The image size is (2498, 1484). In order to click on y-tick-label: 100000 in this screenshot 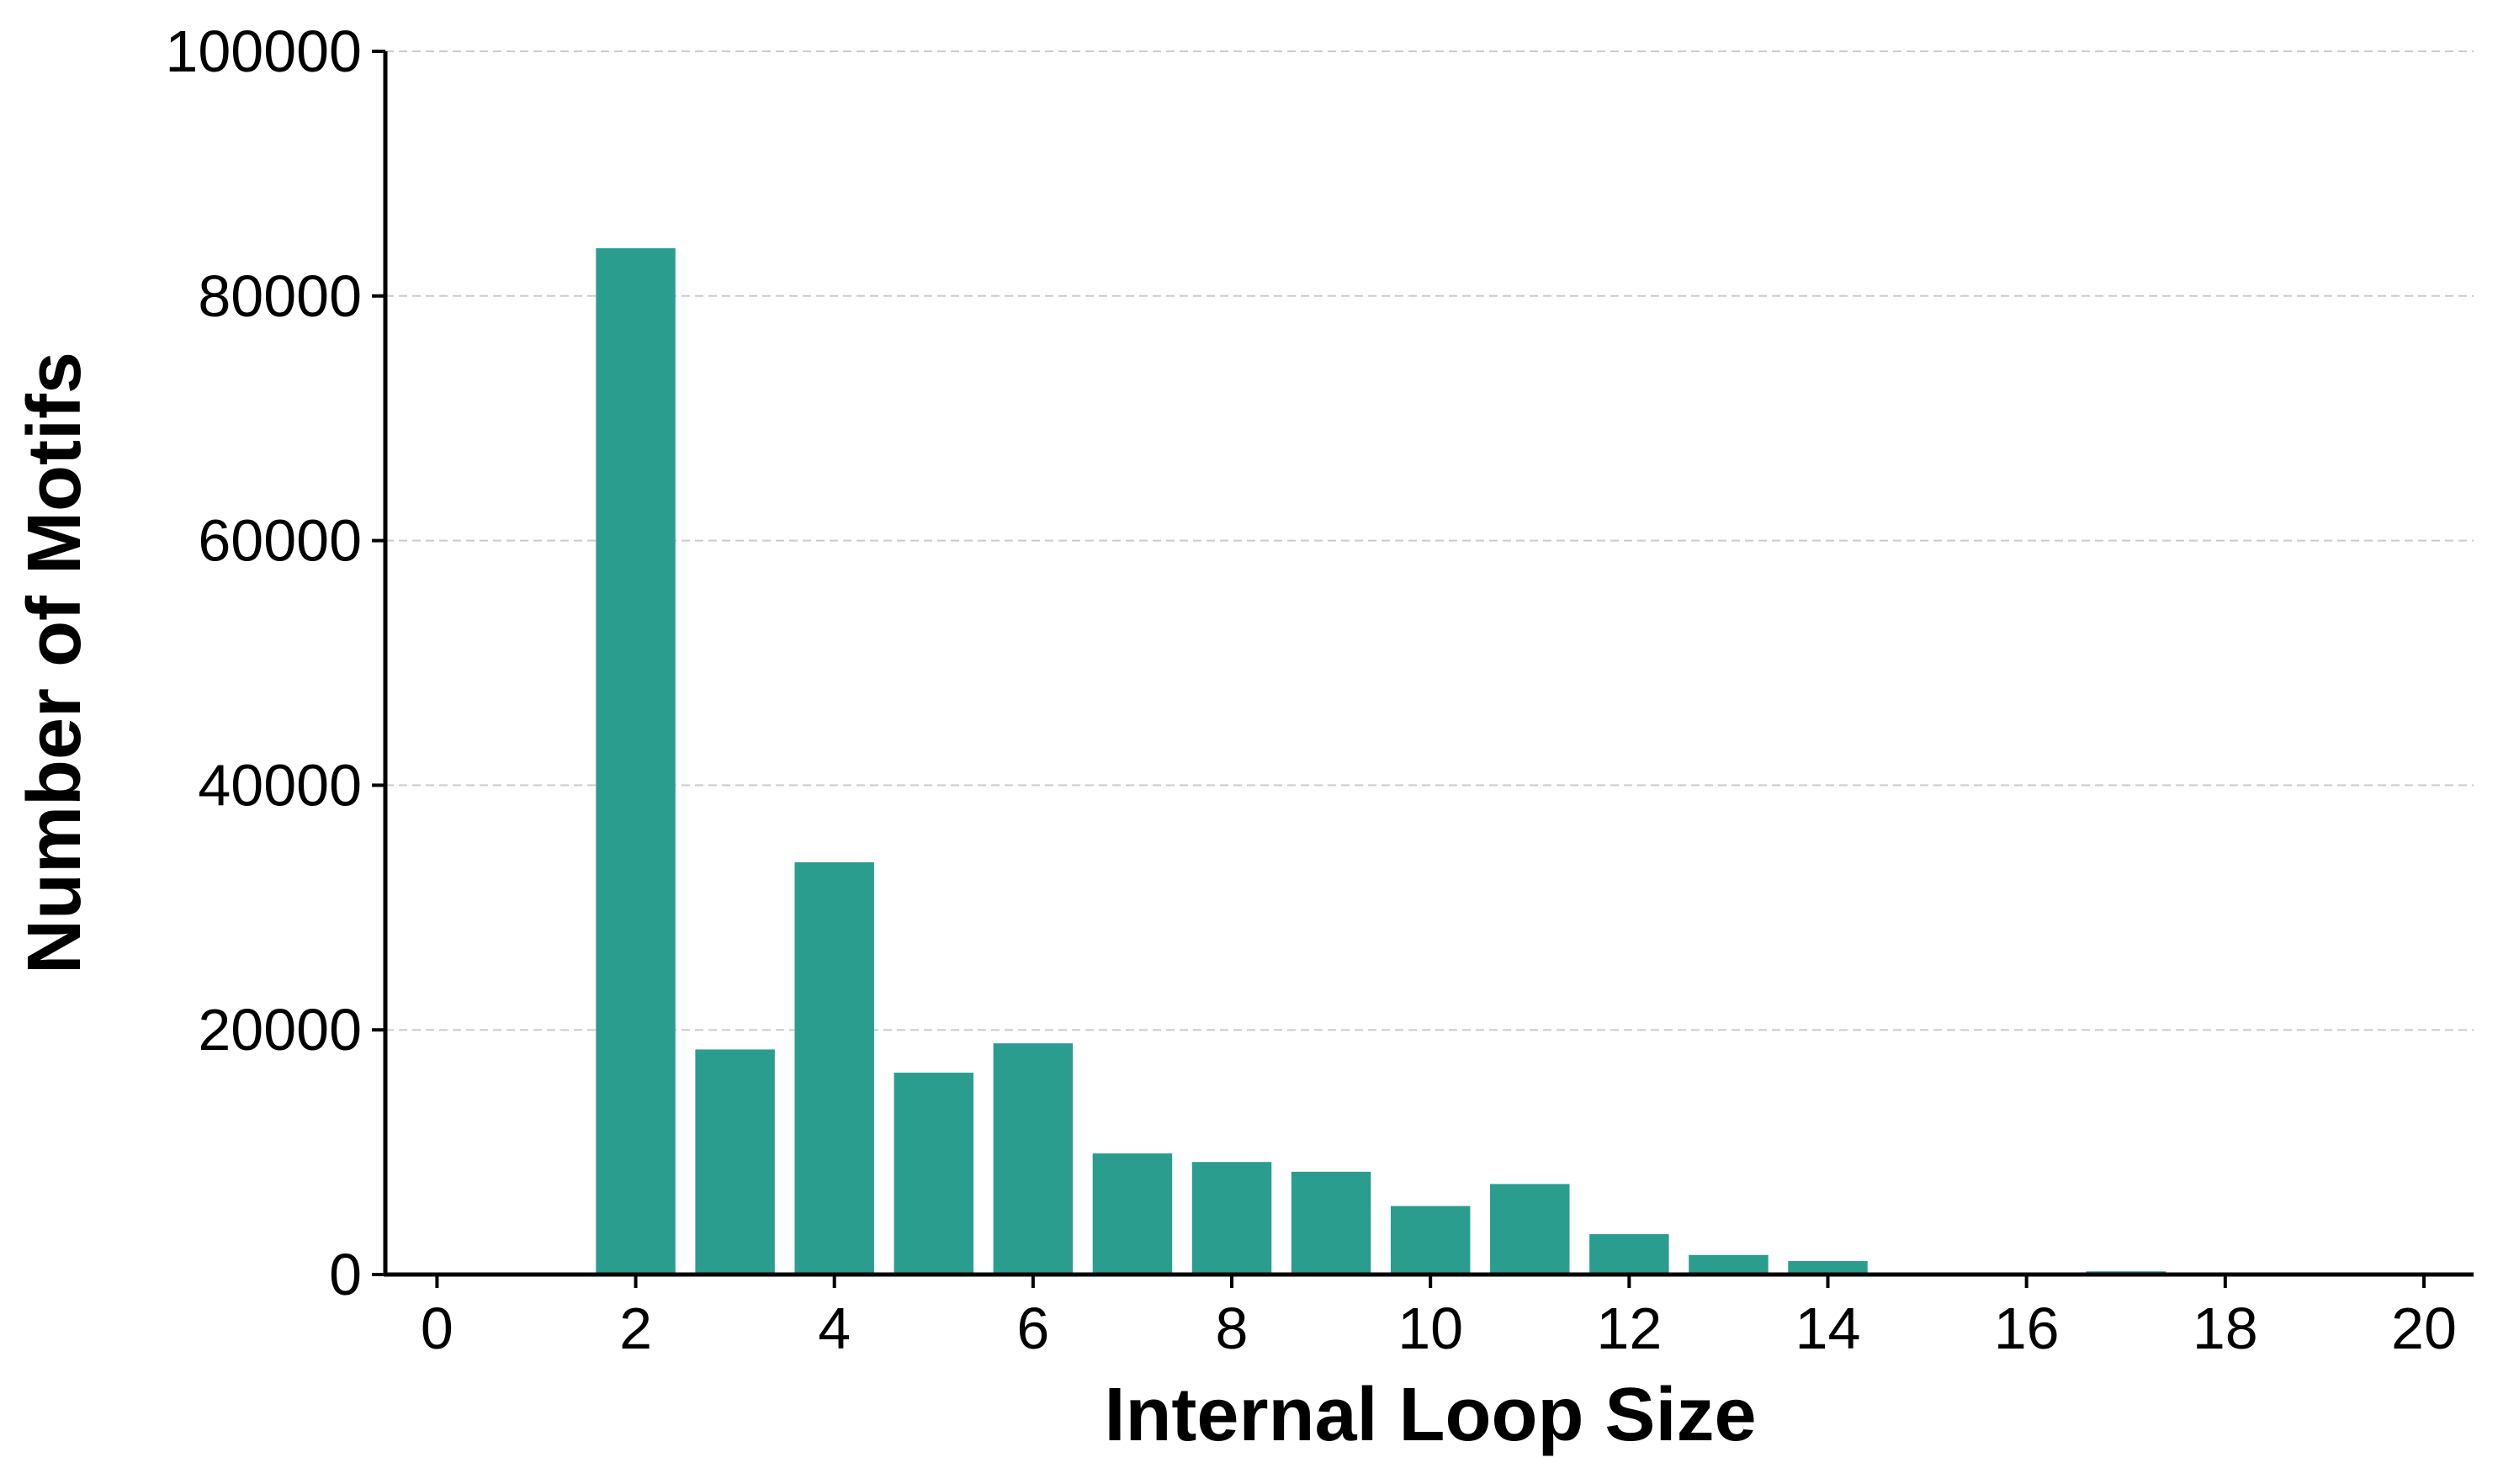, I will do `click(263, 51)`.